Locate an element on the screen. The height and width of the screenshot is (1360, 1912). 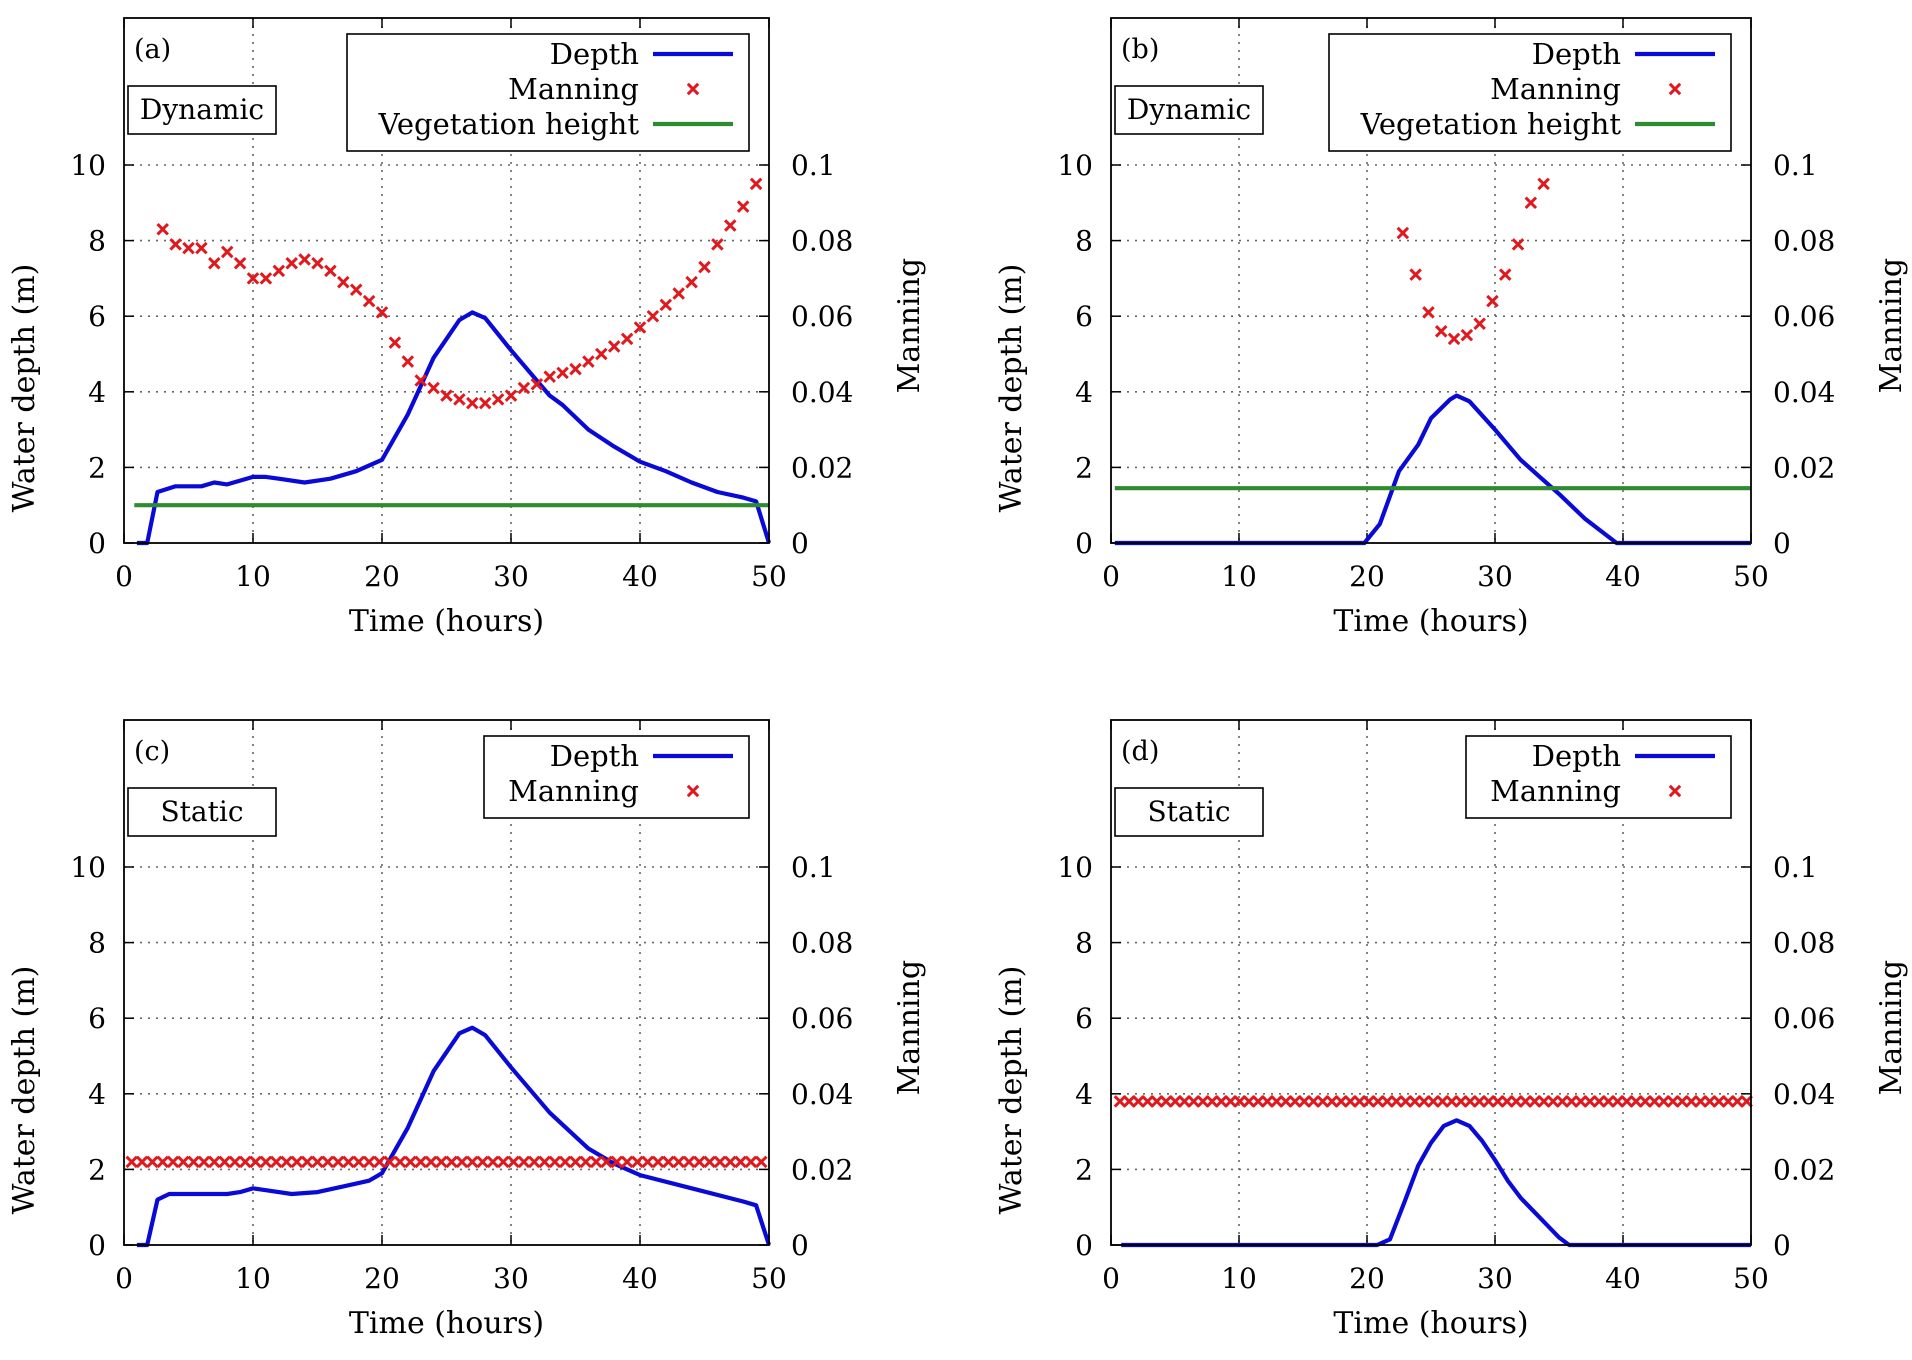
y2-tick-label: 0.04 is located at coordinates (822, 1094).